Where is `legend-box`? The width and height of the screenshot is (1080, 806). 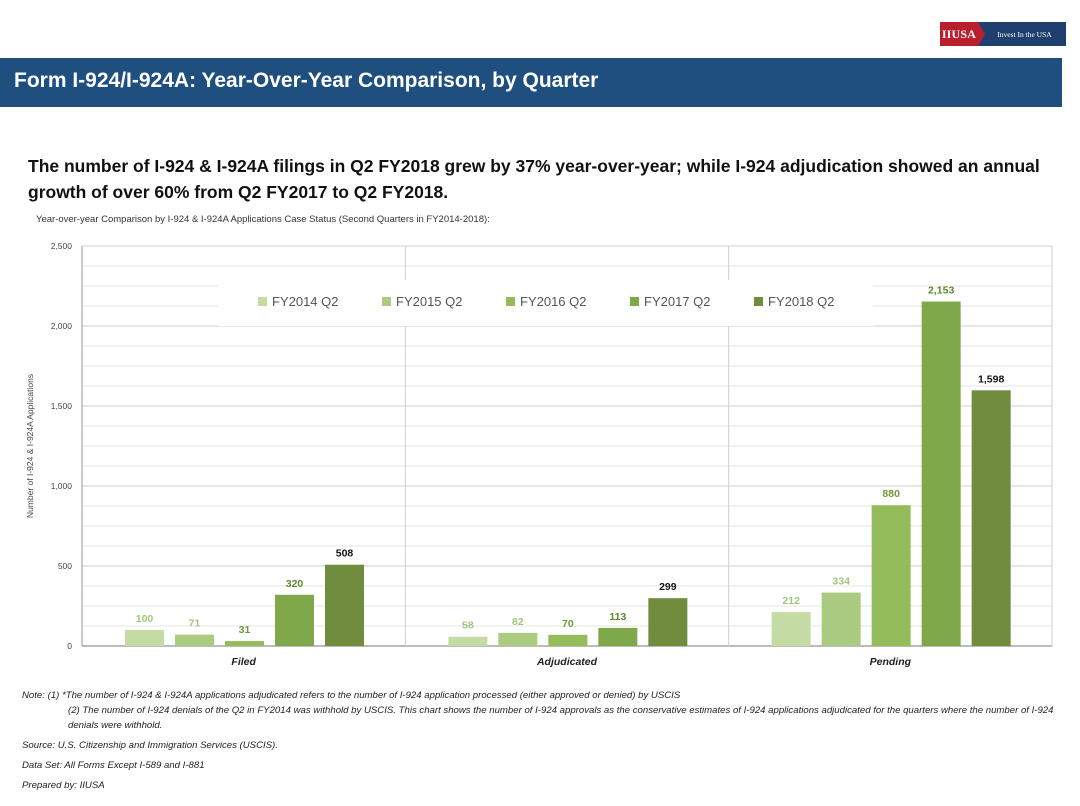
legend-box is located at coordinates (545, 303).